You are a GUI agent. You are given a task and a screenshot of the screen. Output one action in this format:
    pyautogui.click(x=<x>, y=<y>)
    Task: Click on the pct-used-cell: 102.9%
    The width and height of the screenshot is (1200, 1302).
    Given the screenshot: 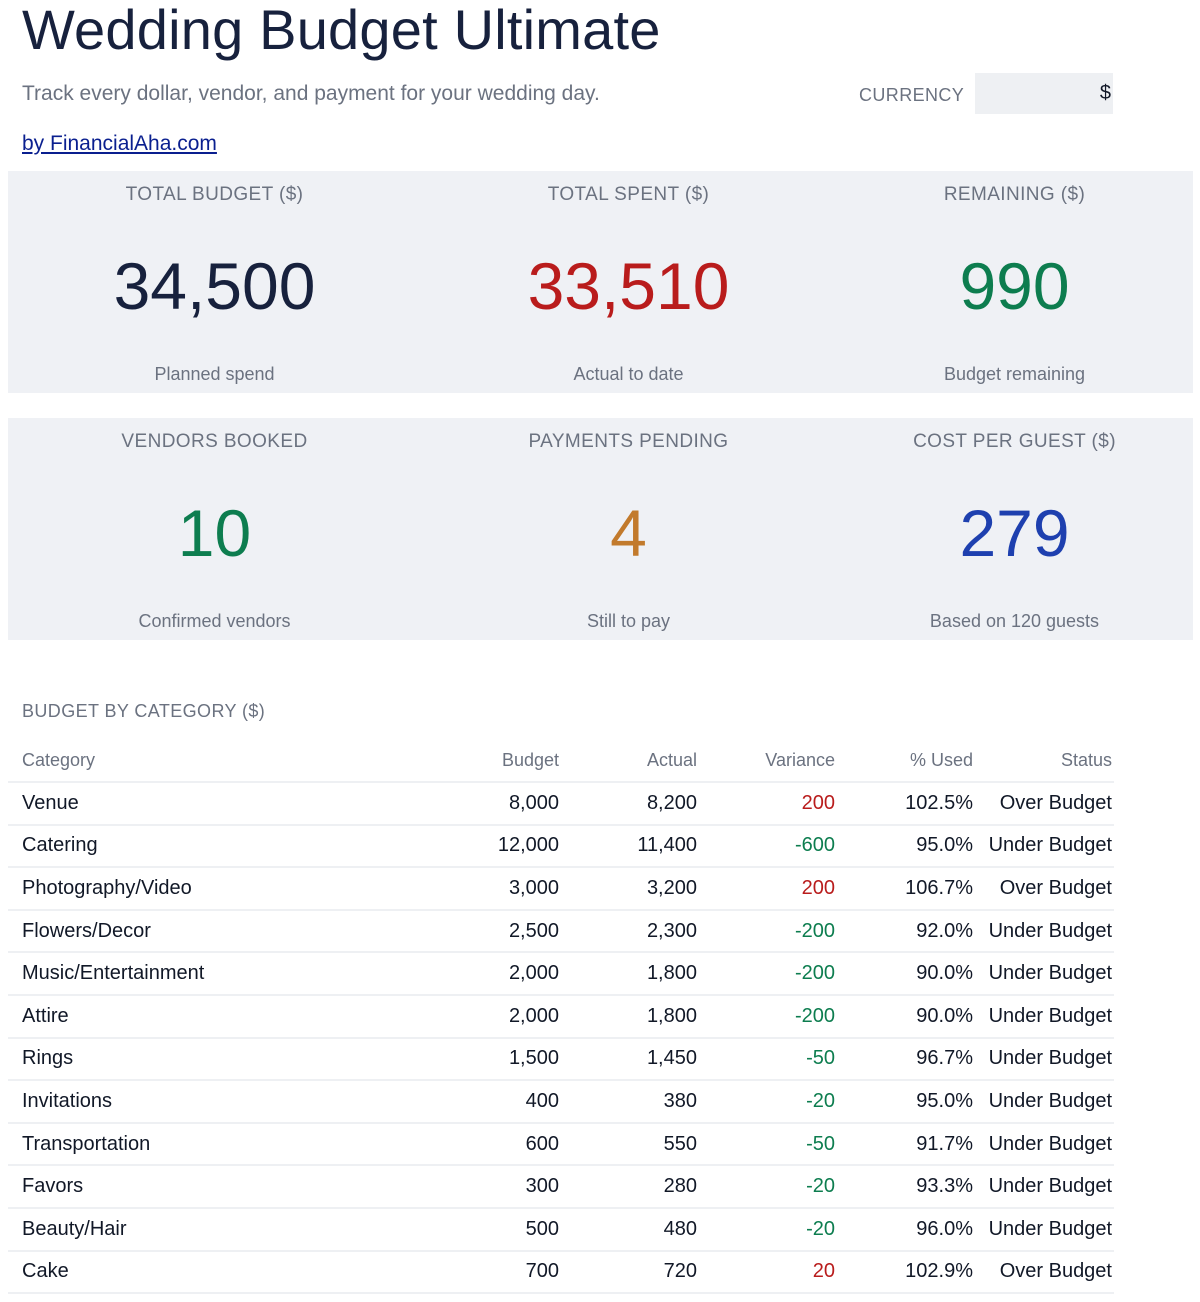 What is the action you would take?
    pyautogui.click(x=904, y=1272)
    